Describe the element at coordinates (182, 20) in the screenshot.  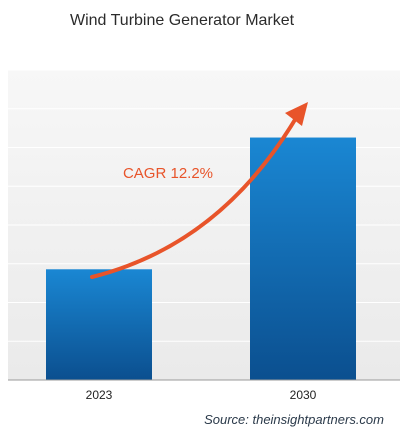
I see `chart-title: Wind Turbine Generator Market` at that location.